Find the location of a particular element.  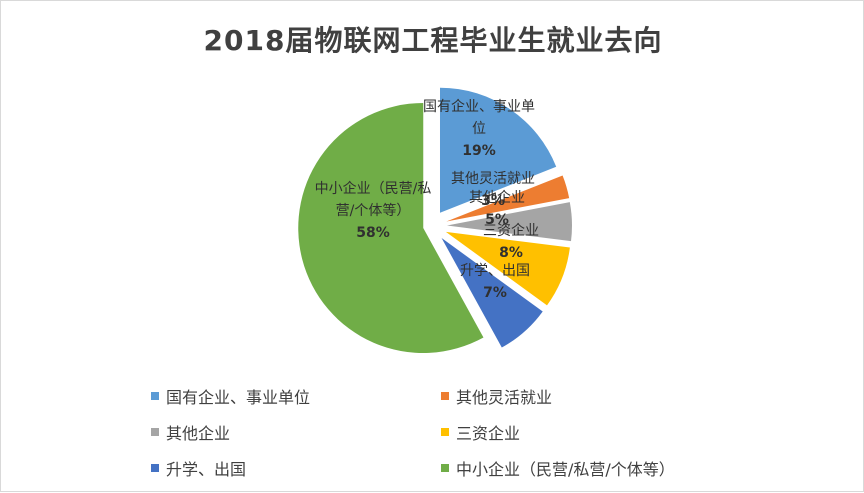

legend-item: 三资企业 is located at coordinates (480, 432).